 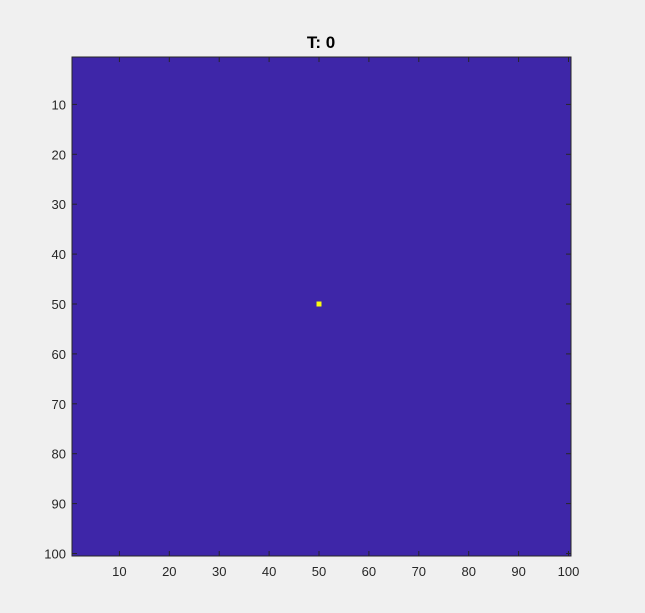 What do you see at coordinates (59, 154) in the screenshot?
I see `y-tick-label: 20` at bounding box center [59, 154].